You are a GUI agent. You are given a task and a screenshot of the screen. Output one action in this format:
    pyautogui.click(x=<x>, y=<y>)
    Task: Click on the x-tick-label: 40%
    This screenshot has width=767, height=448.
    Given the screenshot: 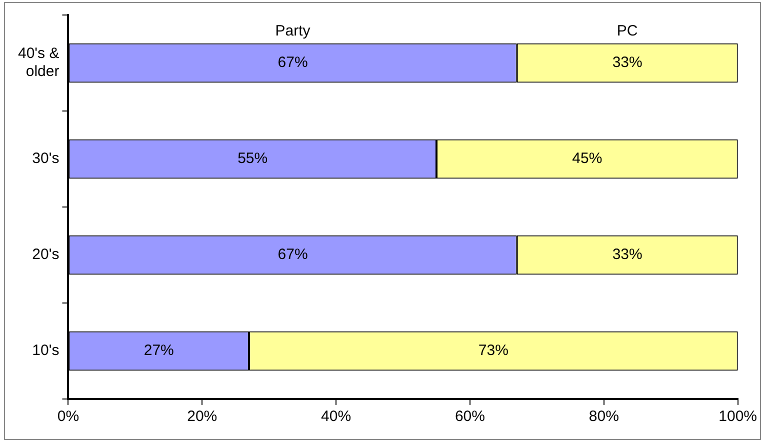 What is the action you would take?
    pyautogui.click(x=336, y=417)
    